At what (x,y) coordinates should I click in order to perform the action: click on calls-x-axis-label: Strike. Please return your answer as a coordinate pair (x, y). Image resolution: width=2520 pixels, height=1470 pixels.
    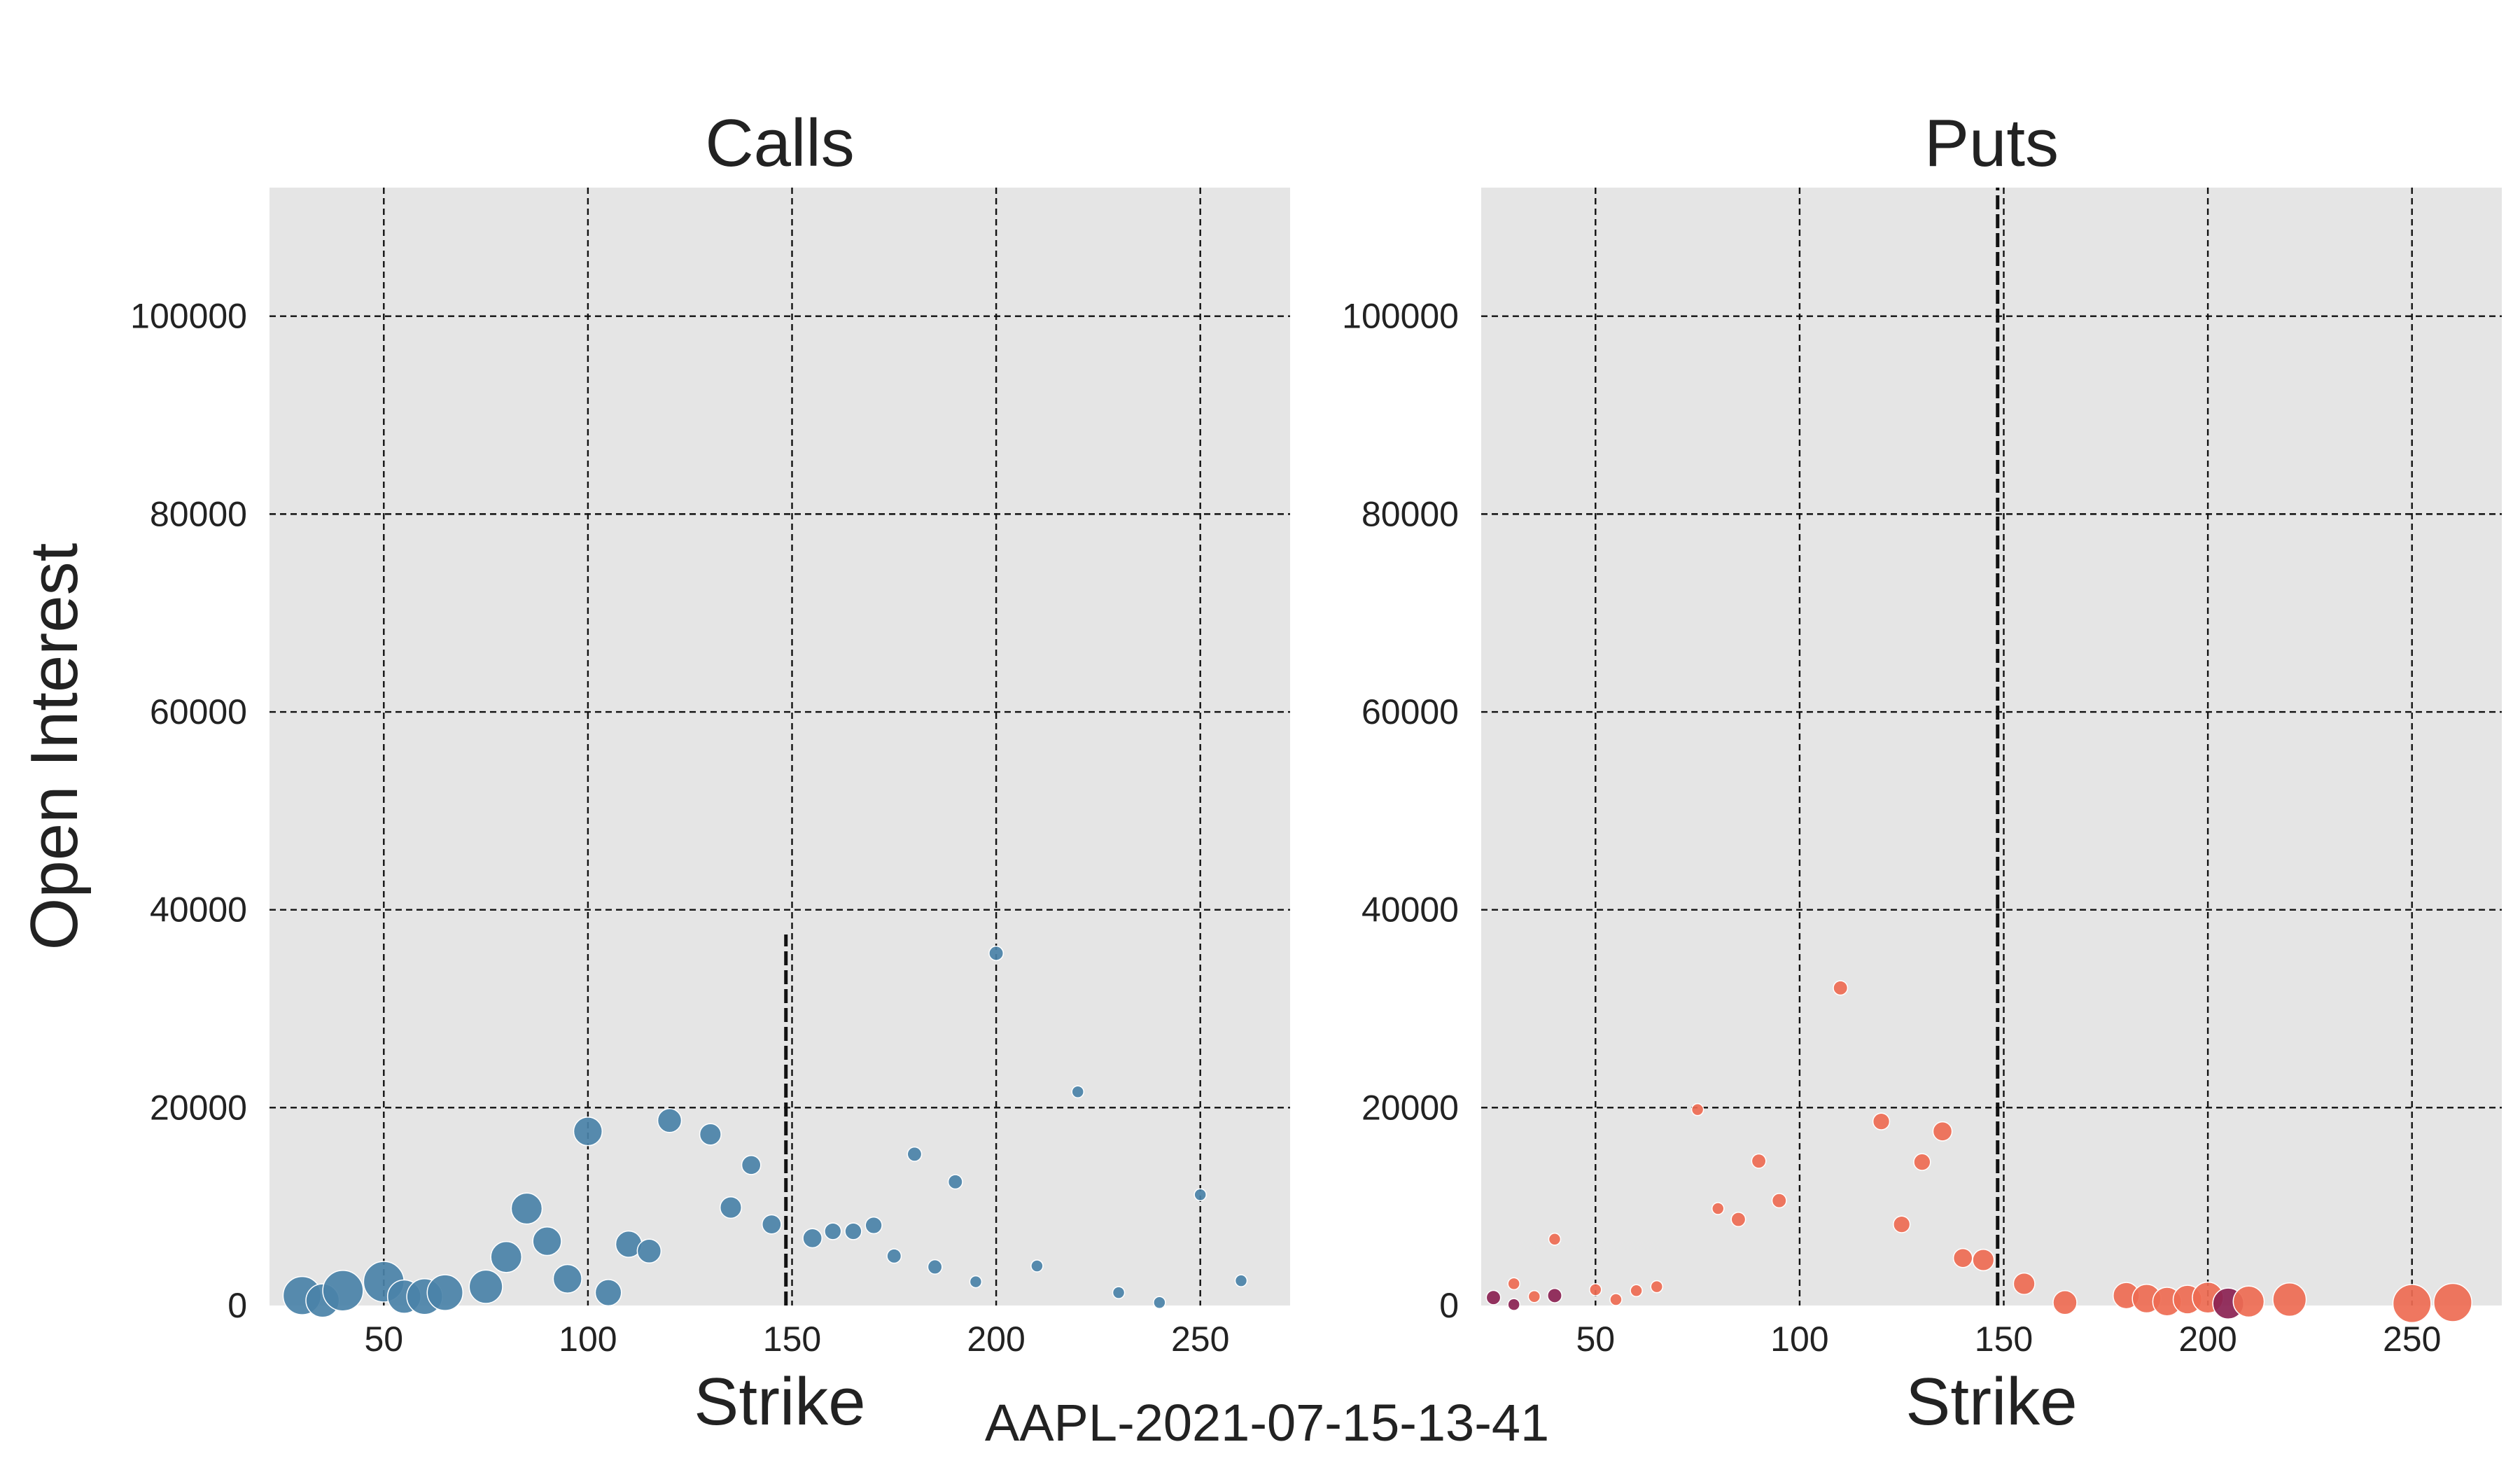
    Looking at the image, I should click on (779, 1401).